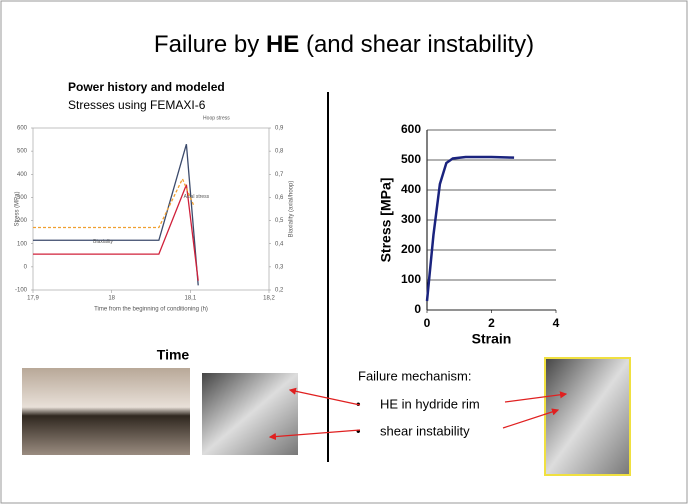 Image resolution: width=688 pixels, height=504 pixels. What do you see at coordinates (146, 87) in the screenshot?
I see `caption: Power history and modeled` at bounding box center [146, 87].